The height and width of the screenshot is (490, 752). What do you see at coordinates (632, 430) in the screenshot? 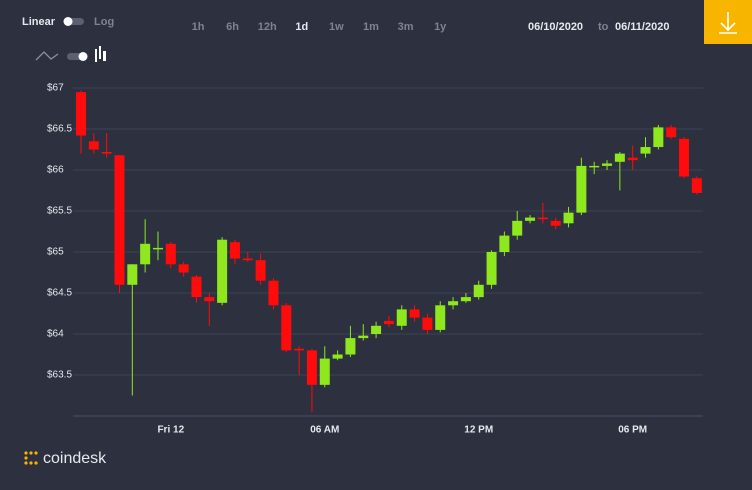
I see `x-tick-label: 06 PM` at bounding box center [632, 430].